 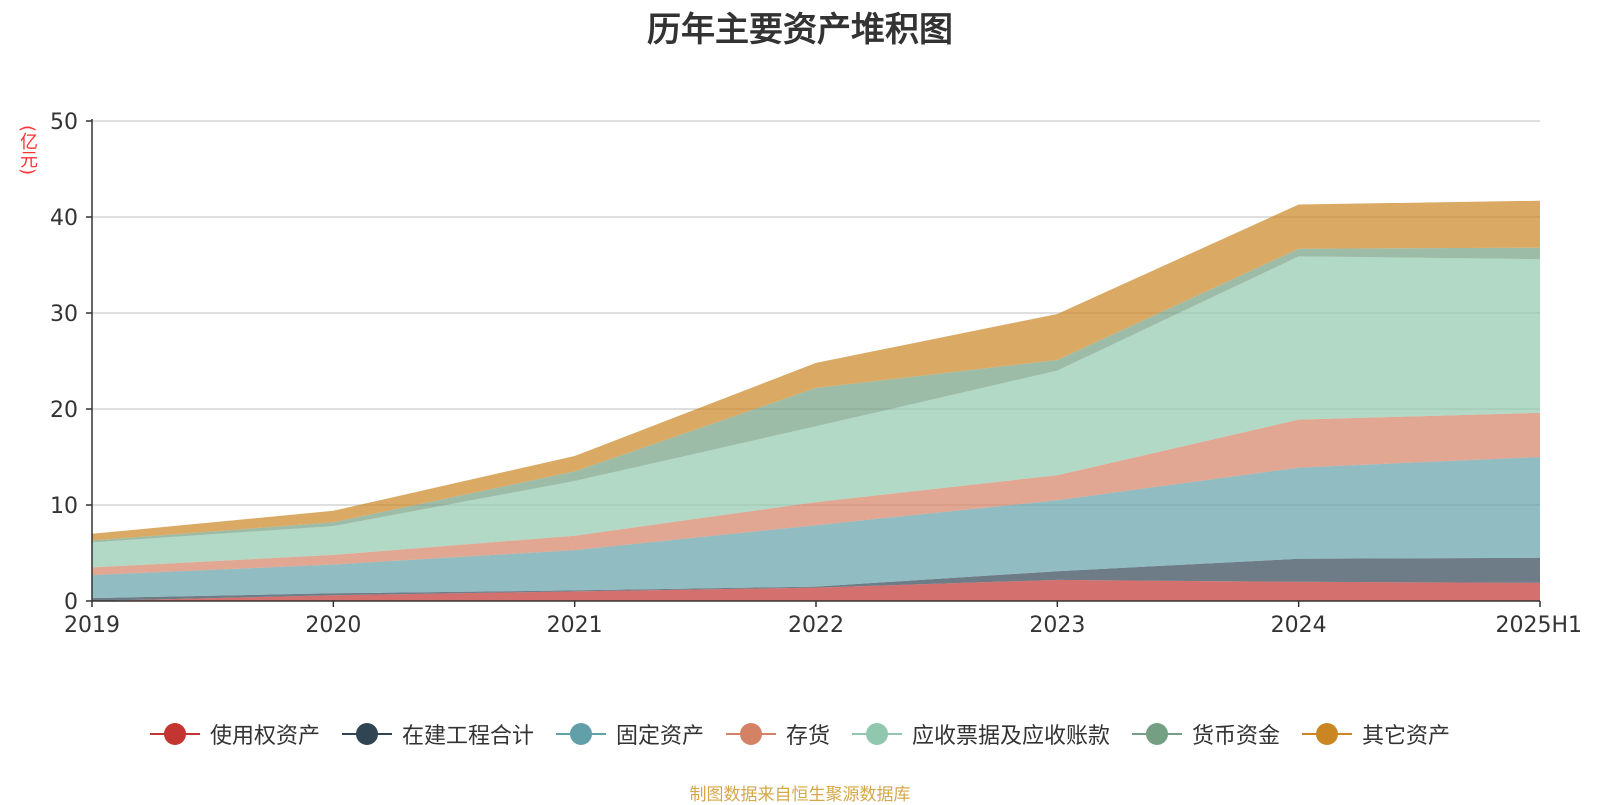 I want to click on legend-label: 使用权资产, so click(x=264, y=736).